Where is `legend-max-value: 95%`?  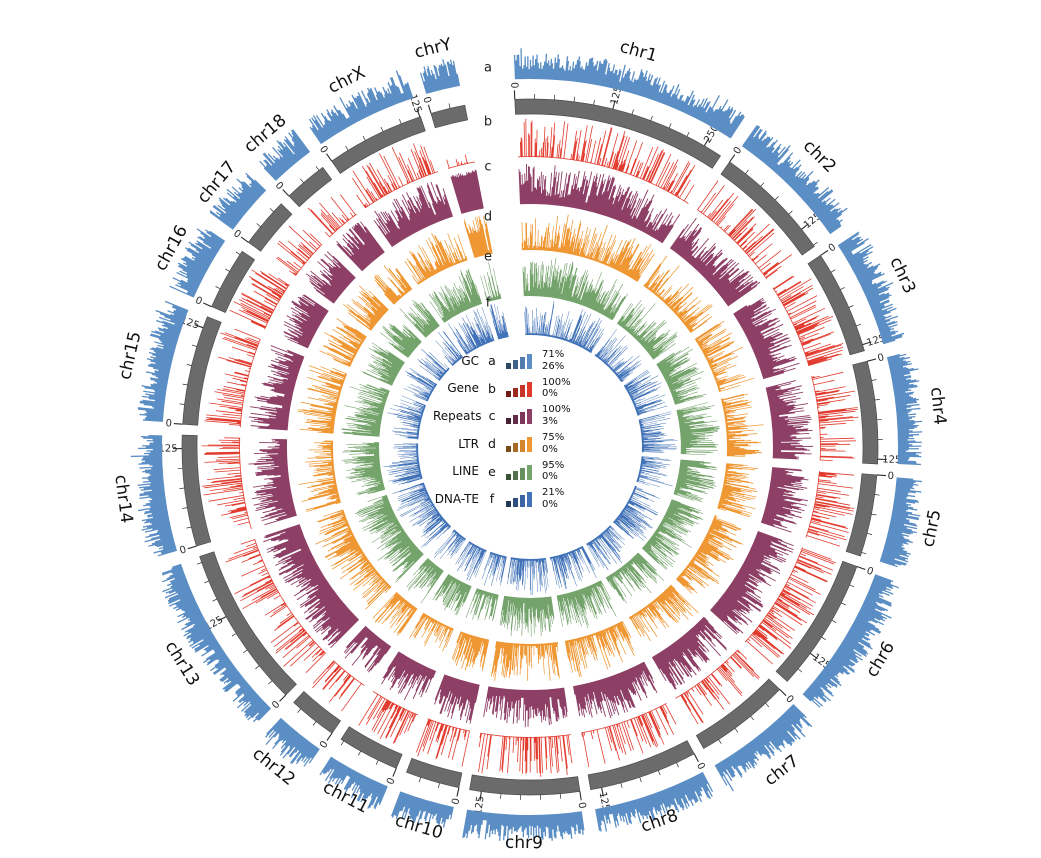 legend-max-value: 95% is located at coordinates (553, 465).